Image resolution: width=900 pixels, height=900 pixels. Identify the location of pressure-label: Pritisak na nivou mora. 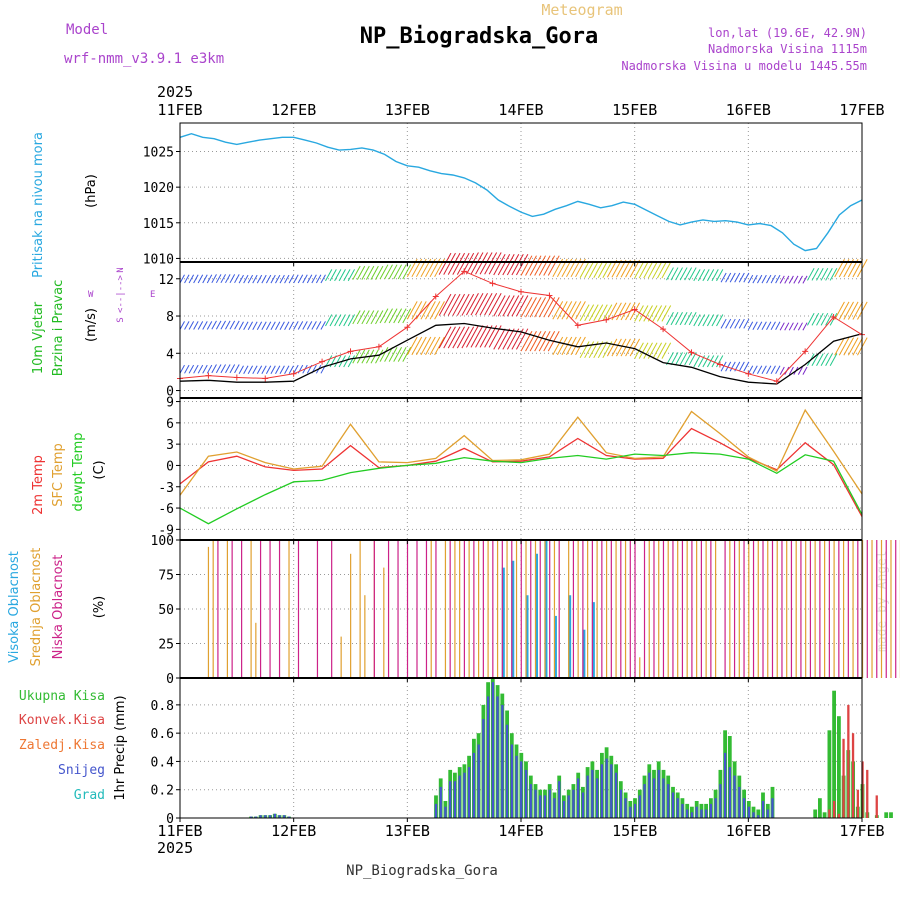
(38, 205).